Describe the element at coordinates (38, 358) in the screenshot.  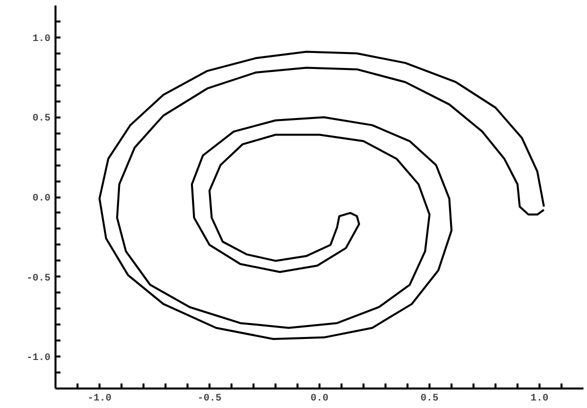
I see `y-tick-label: -1.0` at that location.